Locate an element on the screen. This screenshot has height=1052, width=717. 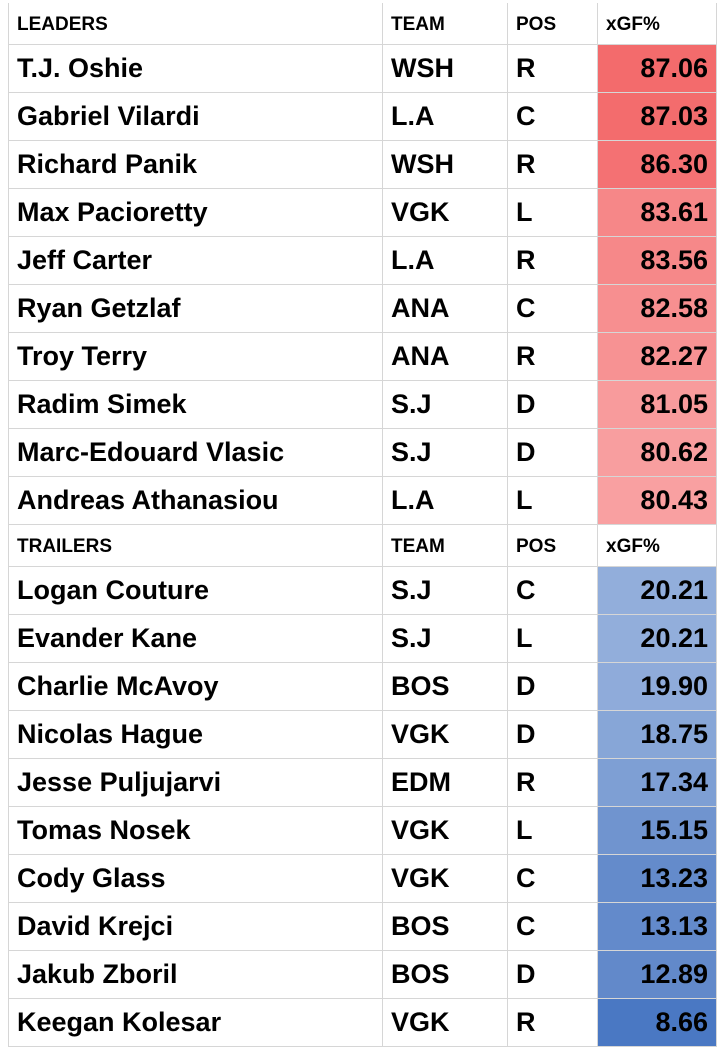
xgf-percent: 81.05 is located at coordinates (657, 405).